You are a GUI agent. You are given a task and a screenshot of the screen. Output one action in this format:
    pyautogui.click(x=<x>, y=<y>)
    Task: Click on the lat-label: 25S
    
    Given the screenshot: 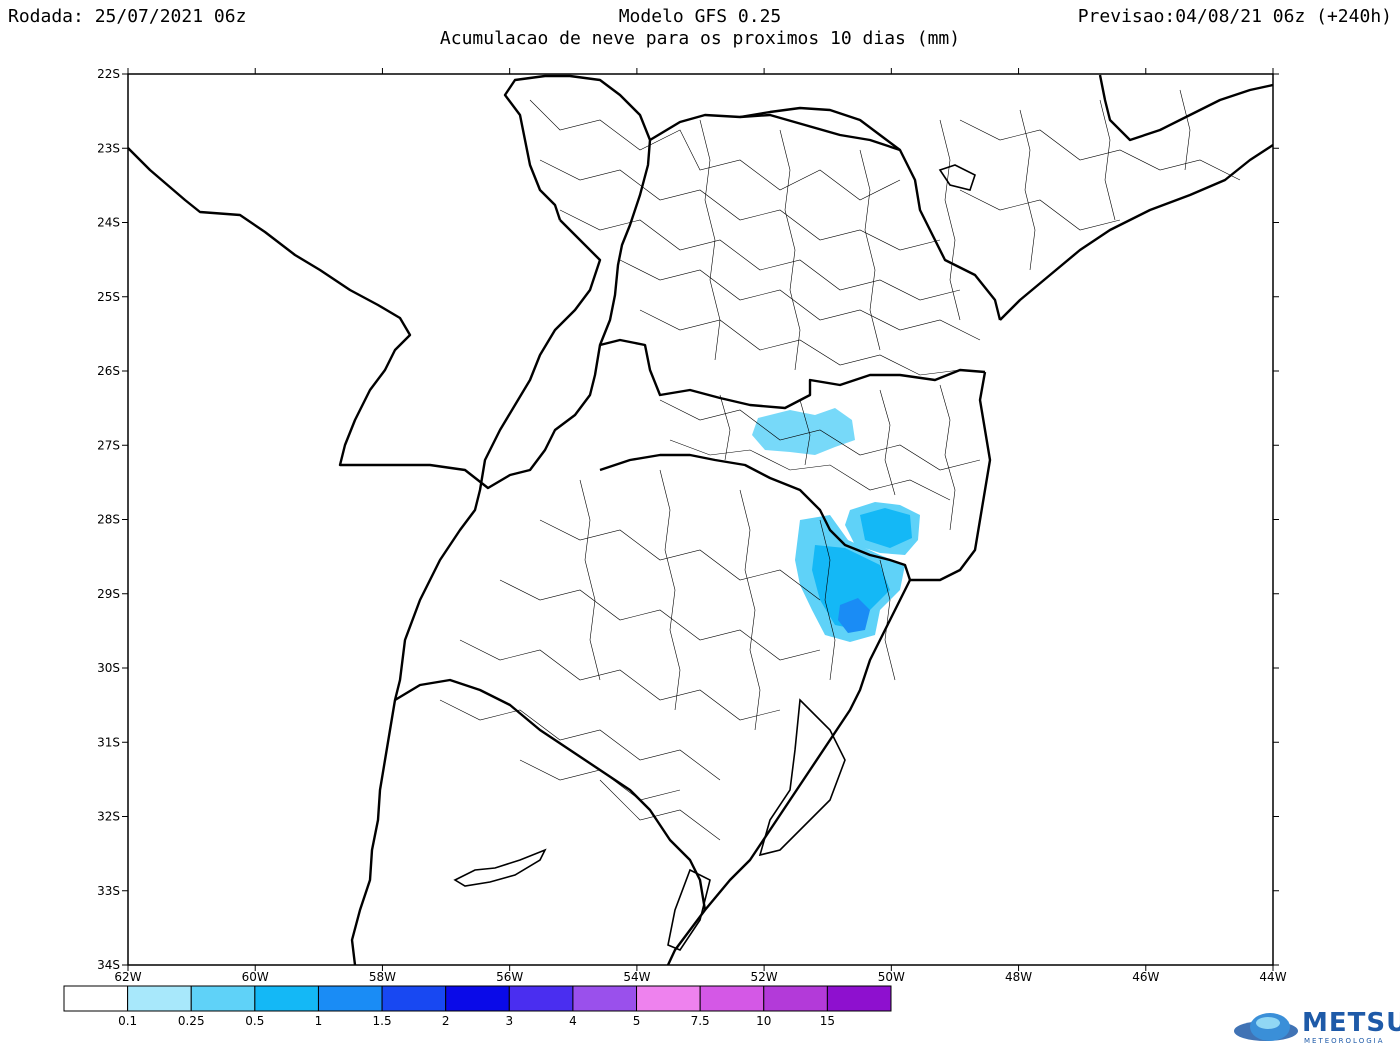 What is the action you would take?
    pyautogui.click(x=108, y=297)
    